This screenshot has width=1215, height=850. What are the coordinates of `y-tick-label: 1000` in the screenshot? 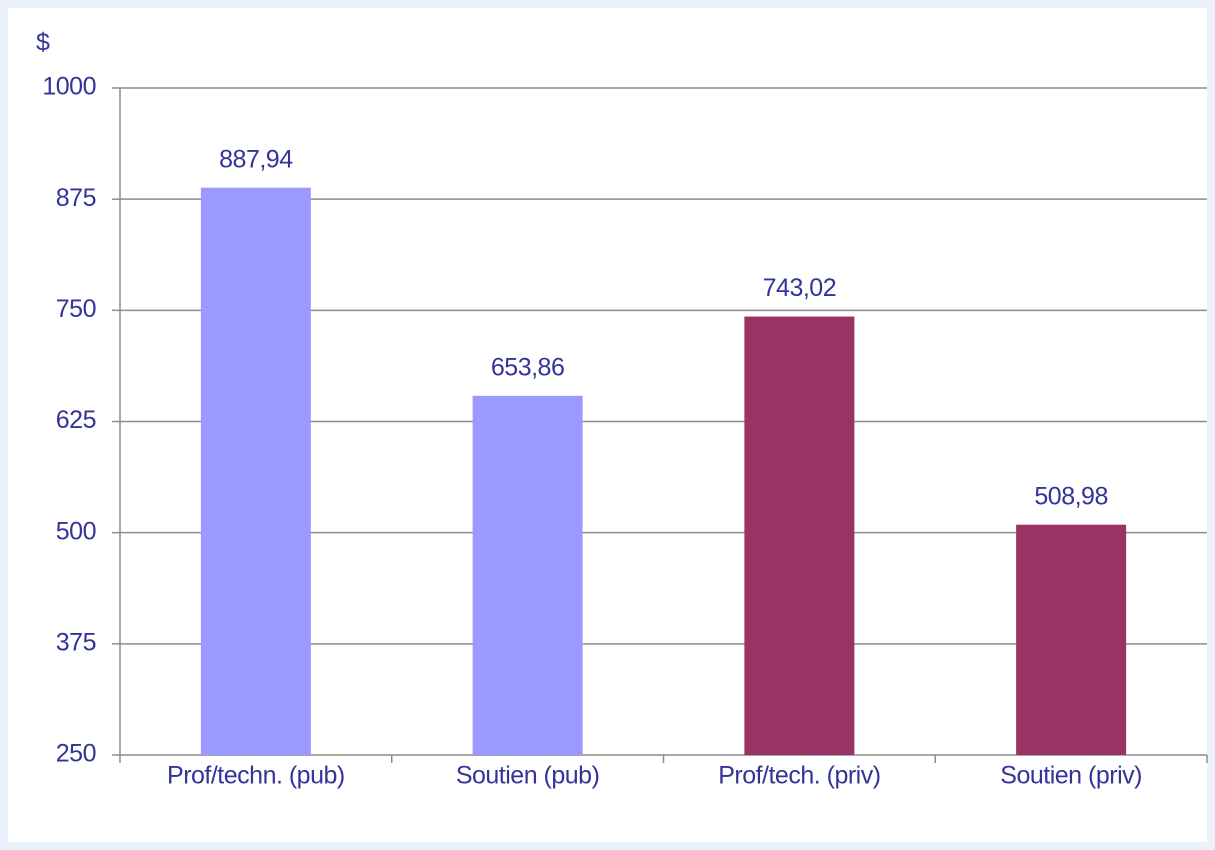 It's located at (69, 87).